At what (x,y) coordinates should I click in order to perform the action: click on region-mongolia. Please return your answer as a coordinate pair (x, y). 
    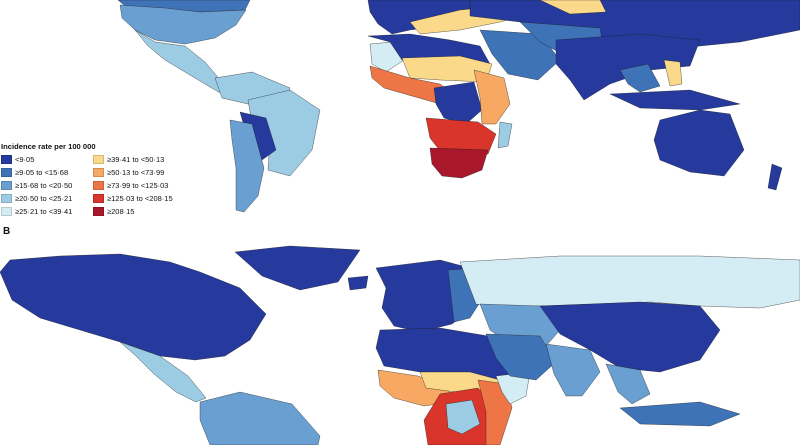
    Looking at the image, I should click on (573, 7).